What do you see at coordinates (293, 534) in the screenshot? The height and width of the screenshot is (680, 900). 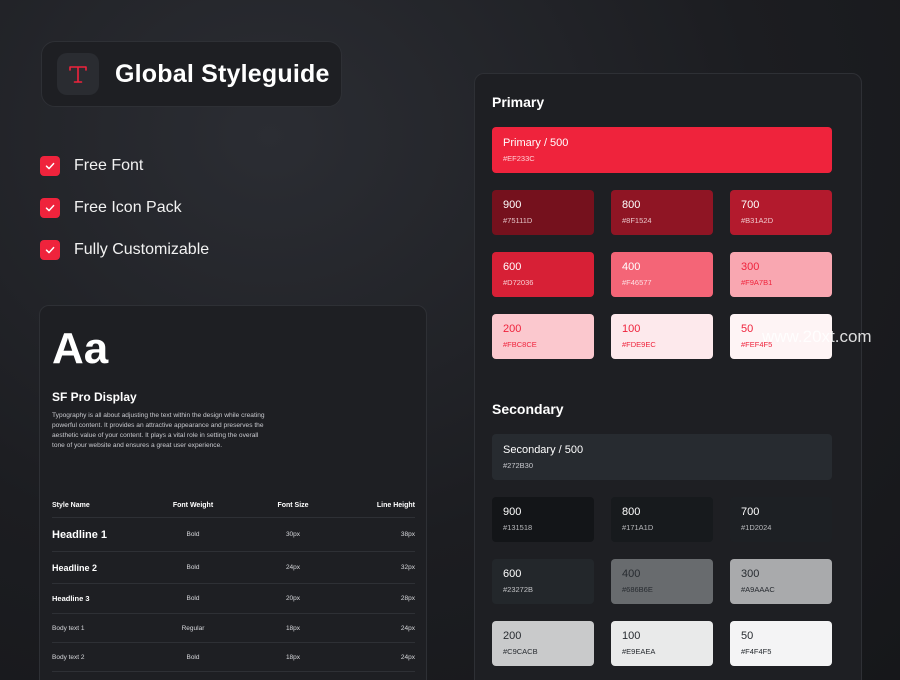 I see `font-size: 30px` at bounding box center [293, 534].